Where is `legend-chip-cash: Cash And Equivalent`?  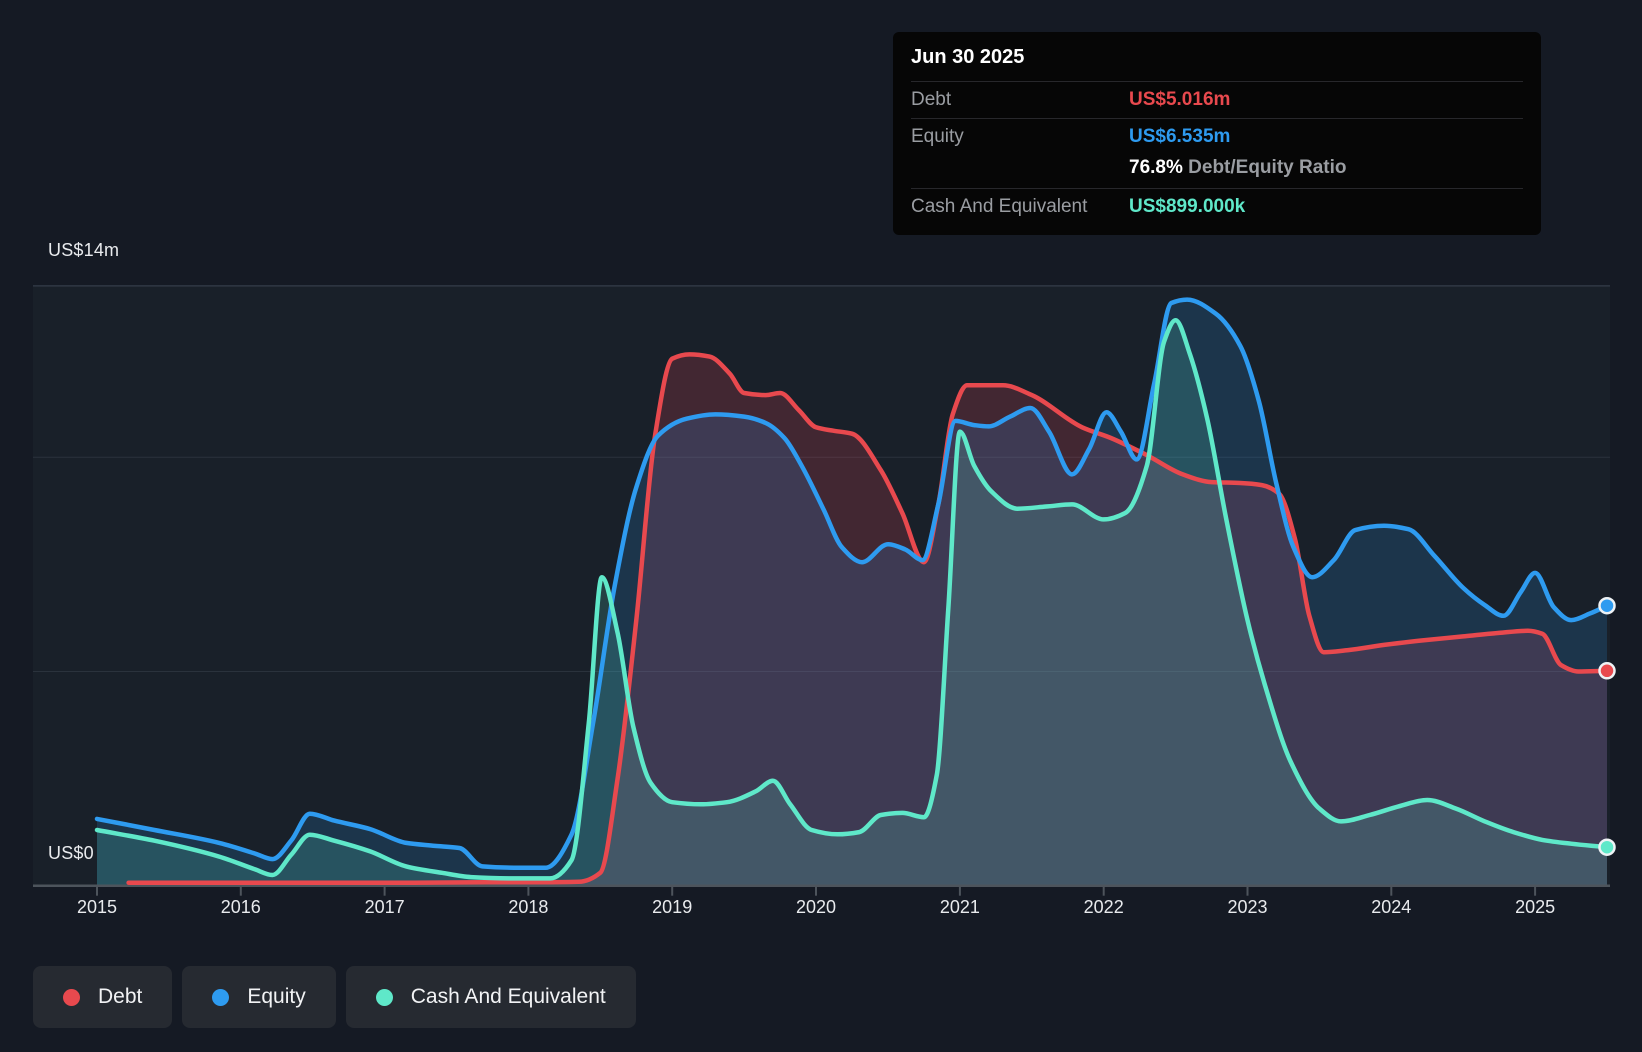 legend-chip-cash: Cash And Equivalent is located at coordinates (490, 997).